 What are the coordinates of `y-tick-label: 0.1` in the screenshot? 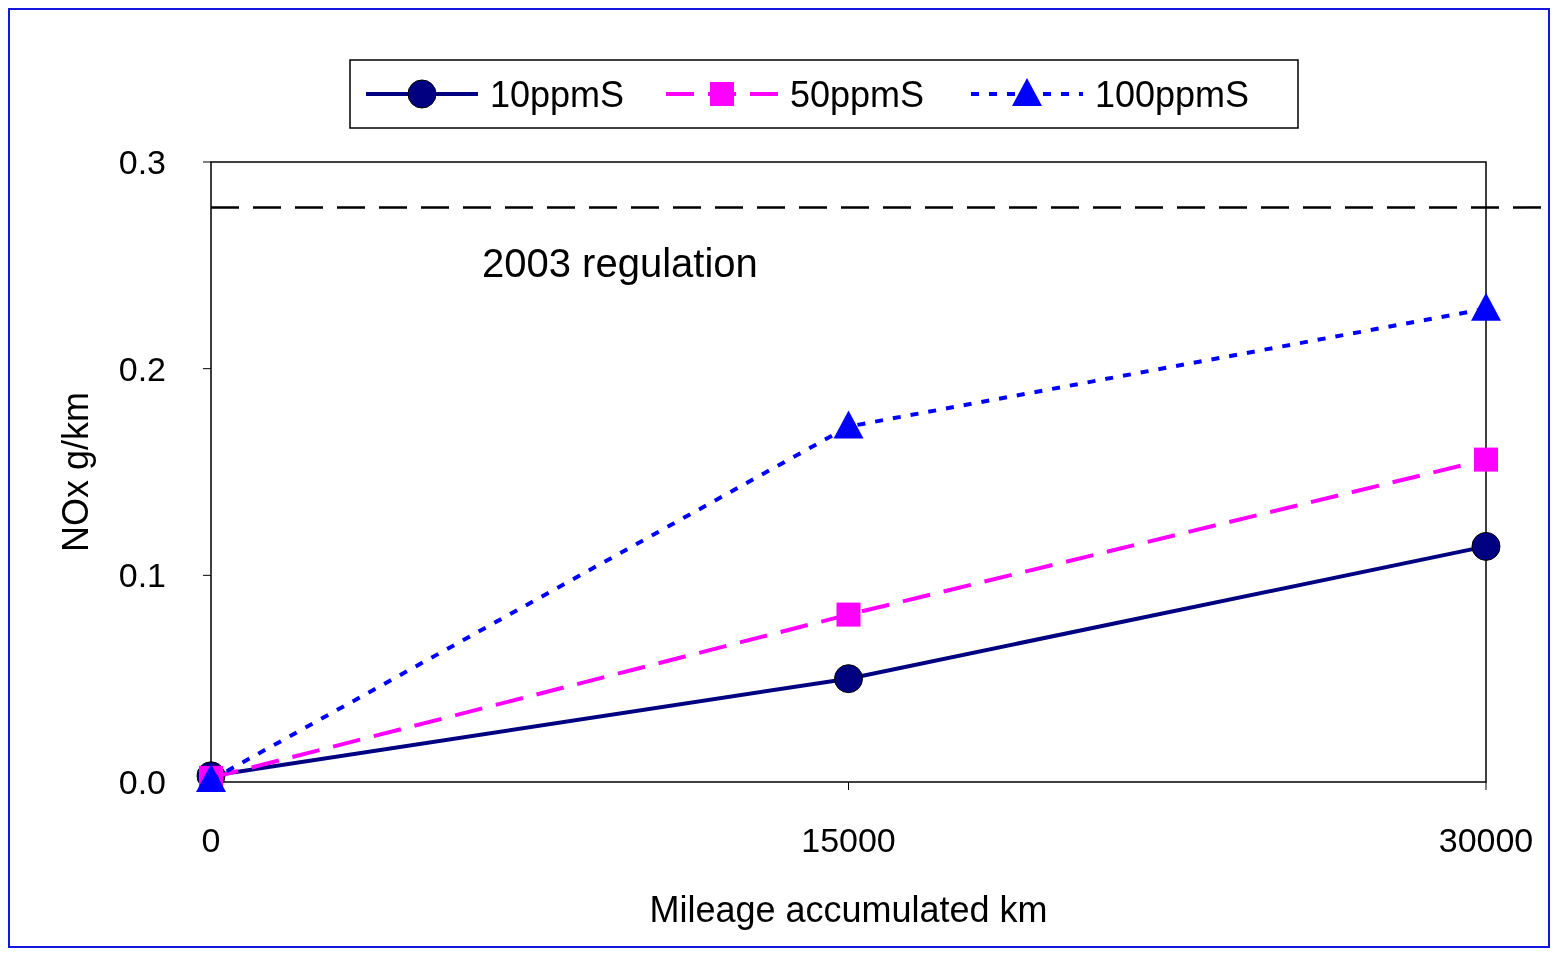 It's located at (142, 575).